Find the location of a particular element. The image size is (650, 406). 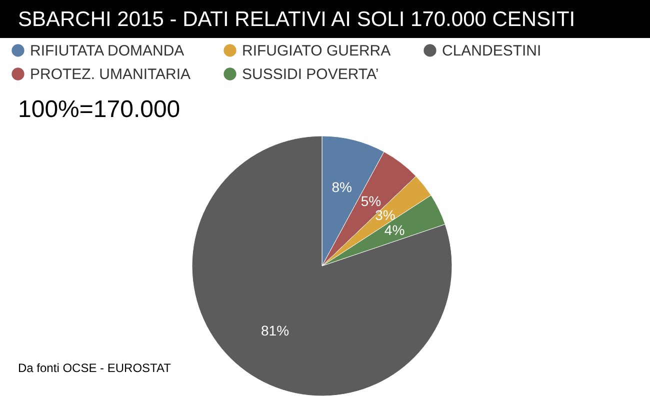

legend-label: SUSSIDI POVERTA’ is located at coordinates (310, 74).